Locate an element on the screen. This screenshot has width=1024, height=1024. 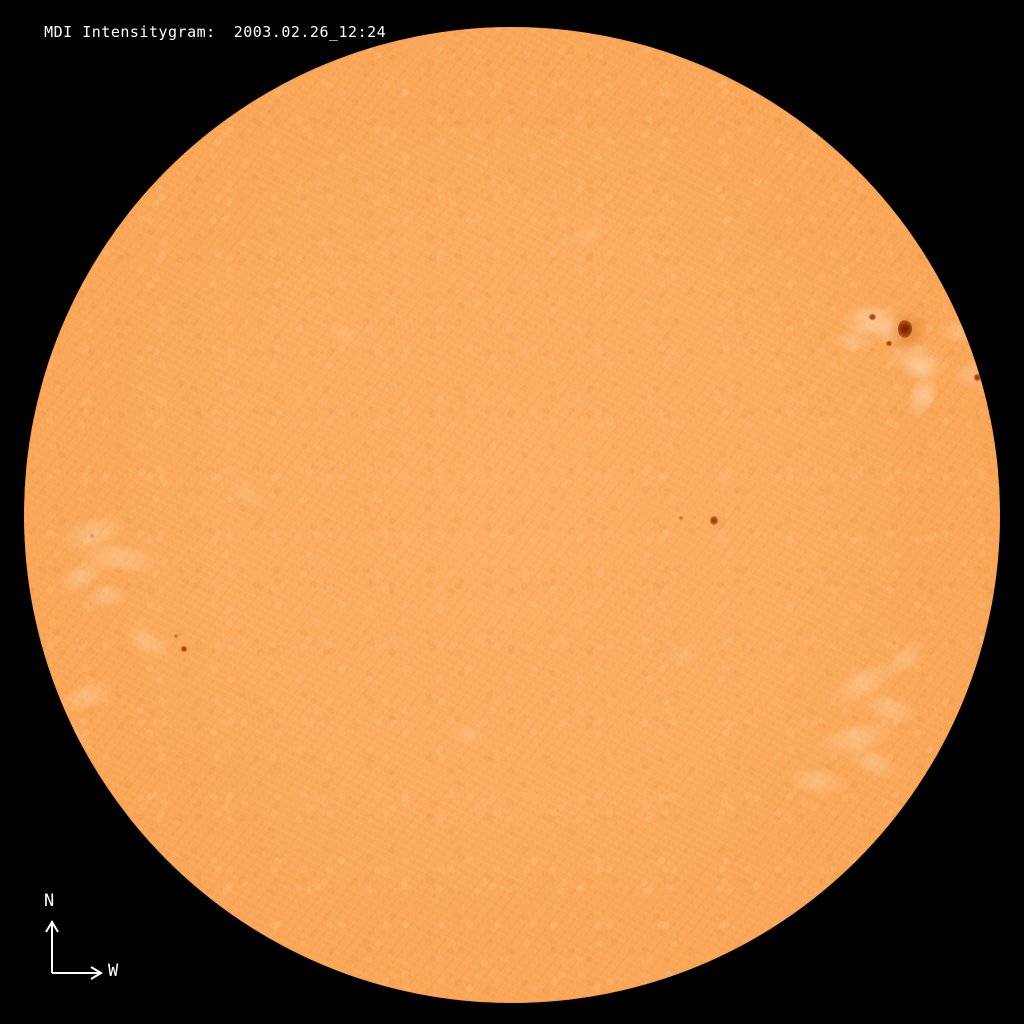
facula-sw-net-d is located at coordinates (873, 763).